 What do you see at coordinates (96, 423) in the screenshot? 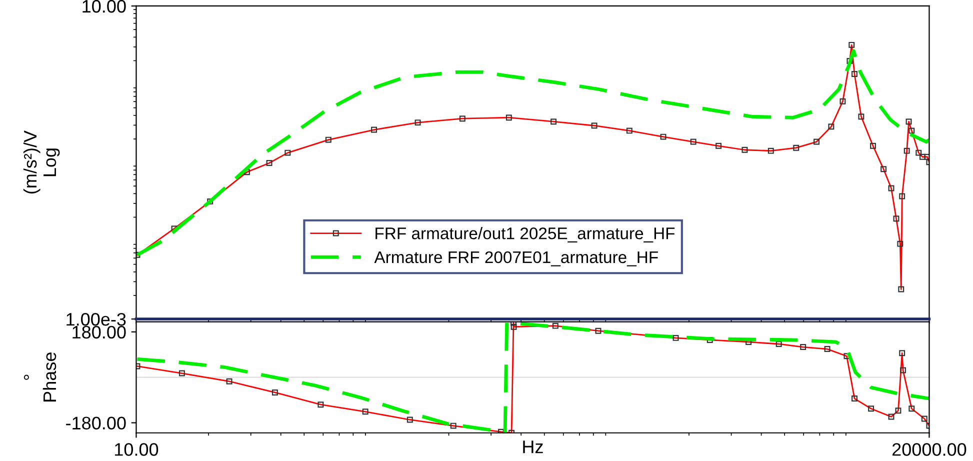
I see `y-tick-label: -180.00` at bounding box center [96, 423].